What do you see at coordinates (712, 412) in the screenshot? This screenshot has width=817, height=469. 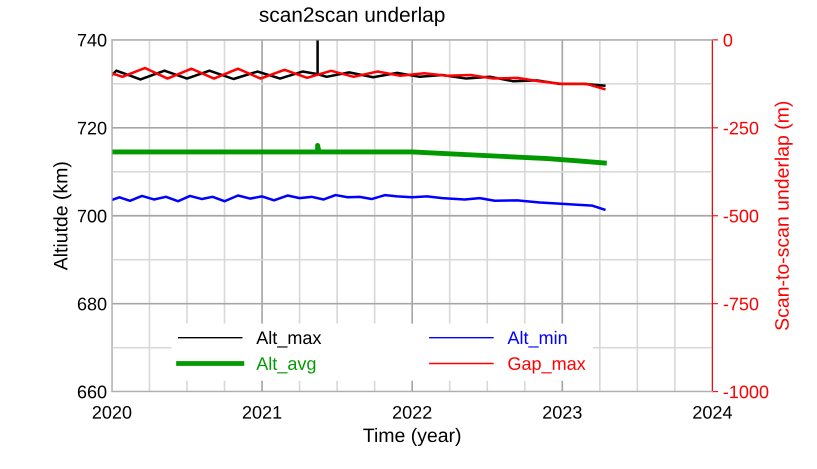 I see `x-tick-label: 2024` at bounding box center [712, 412].